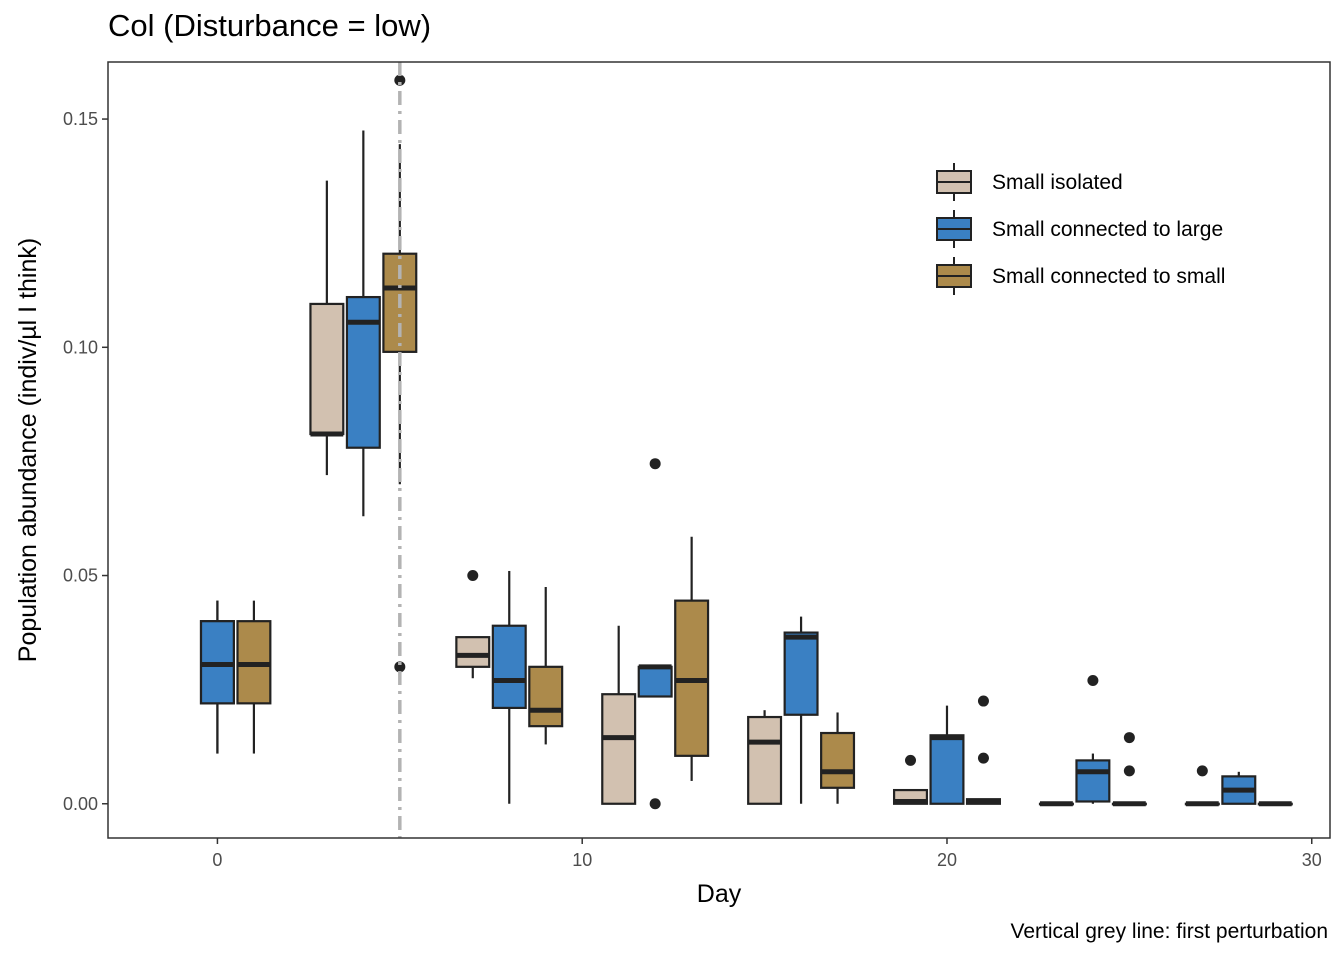 The height and width of the screenshot is (960, 1344). What do you see at coordinates (80, 119) in the screenshot?
I see `y-tick-label: 0.15` at bounding box center [80, 119].